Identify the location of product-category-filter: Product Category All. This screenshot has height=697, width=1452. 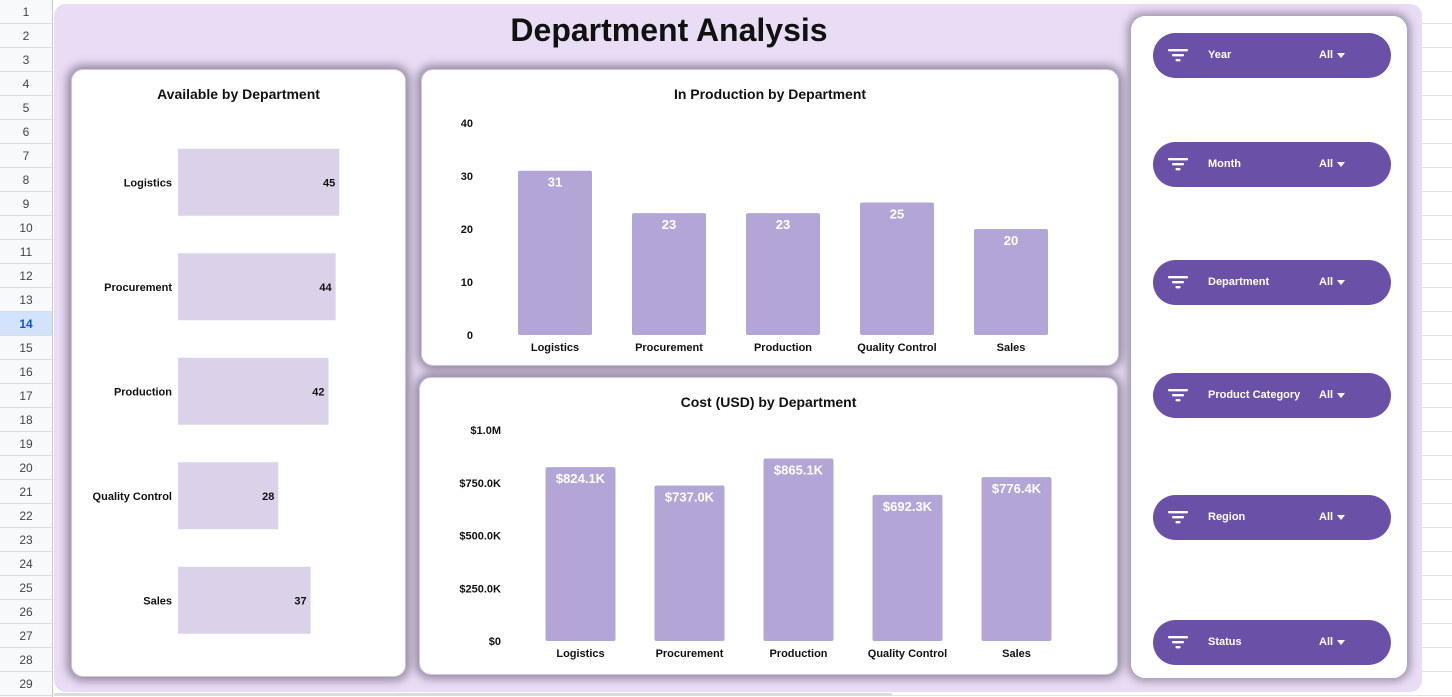
(1272, 395).